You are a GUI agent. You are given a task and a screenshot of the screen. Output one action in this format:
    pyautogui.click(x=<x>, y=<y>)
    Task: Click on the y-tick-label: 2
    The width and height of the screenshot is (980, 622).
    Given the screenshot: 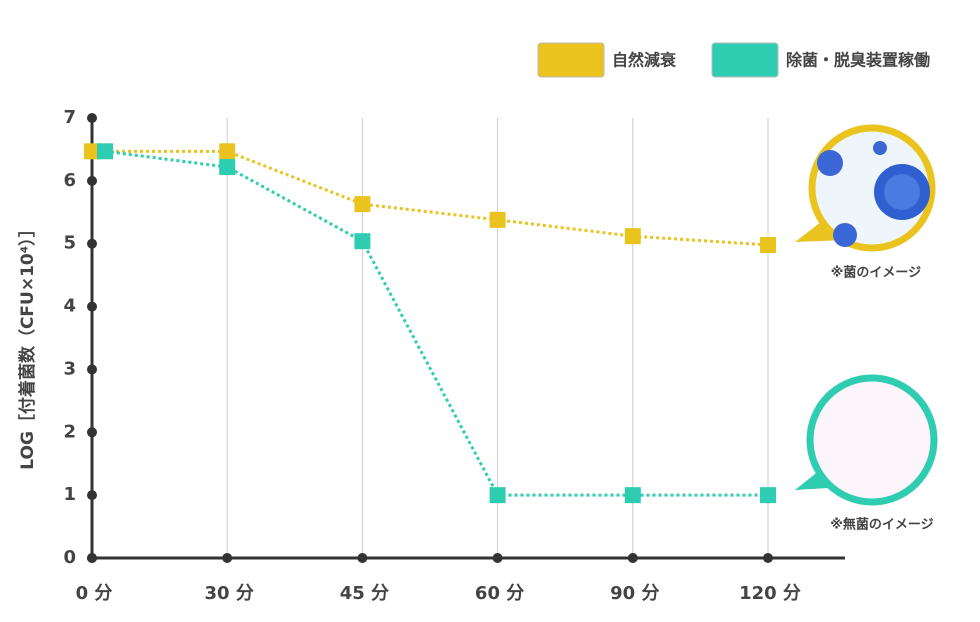 What is the action you would take?
    pyautogui.click(x=69, y=431)
    